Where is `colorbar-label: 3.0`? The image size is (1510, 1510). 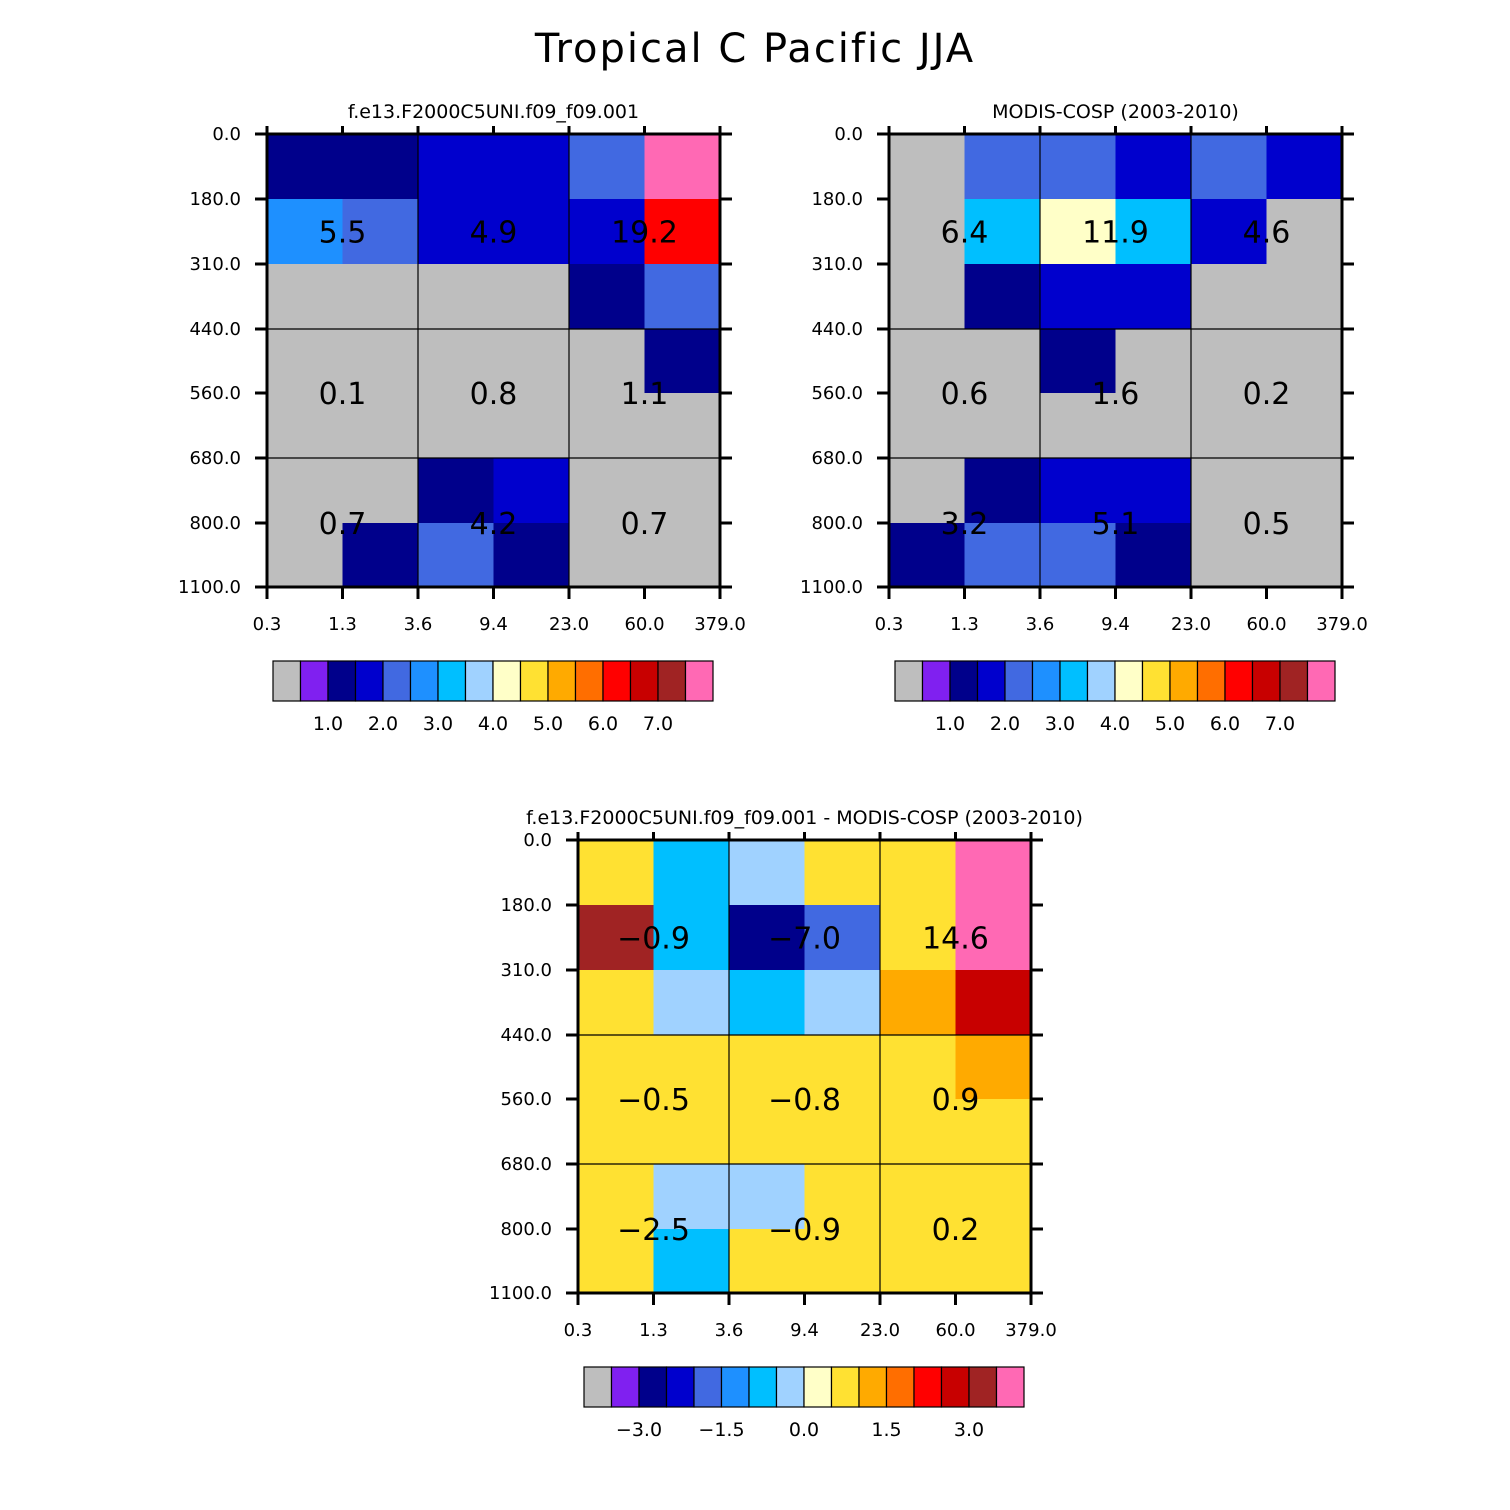
colorbar-label: 3.0 is located at coordinates (969, 1430).